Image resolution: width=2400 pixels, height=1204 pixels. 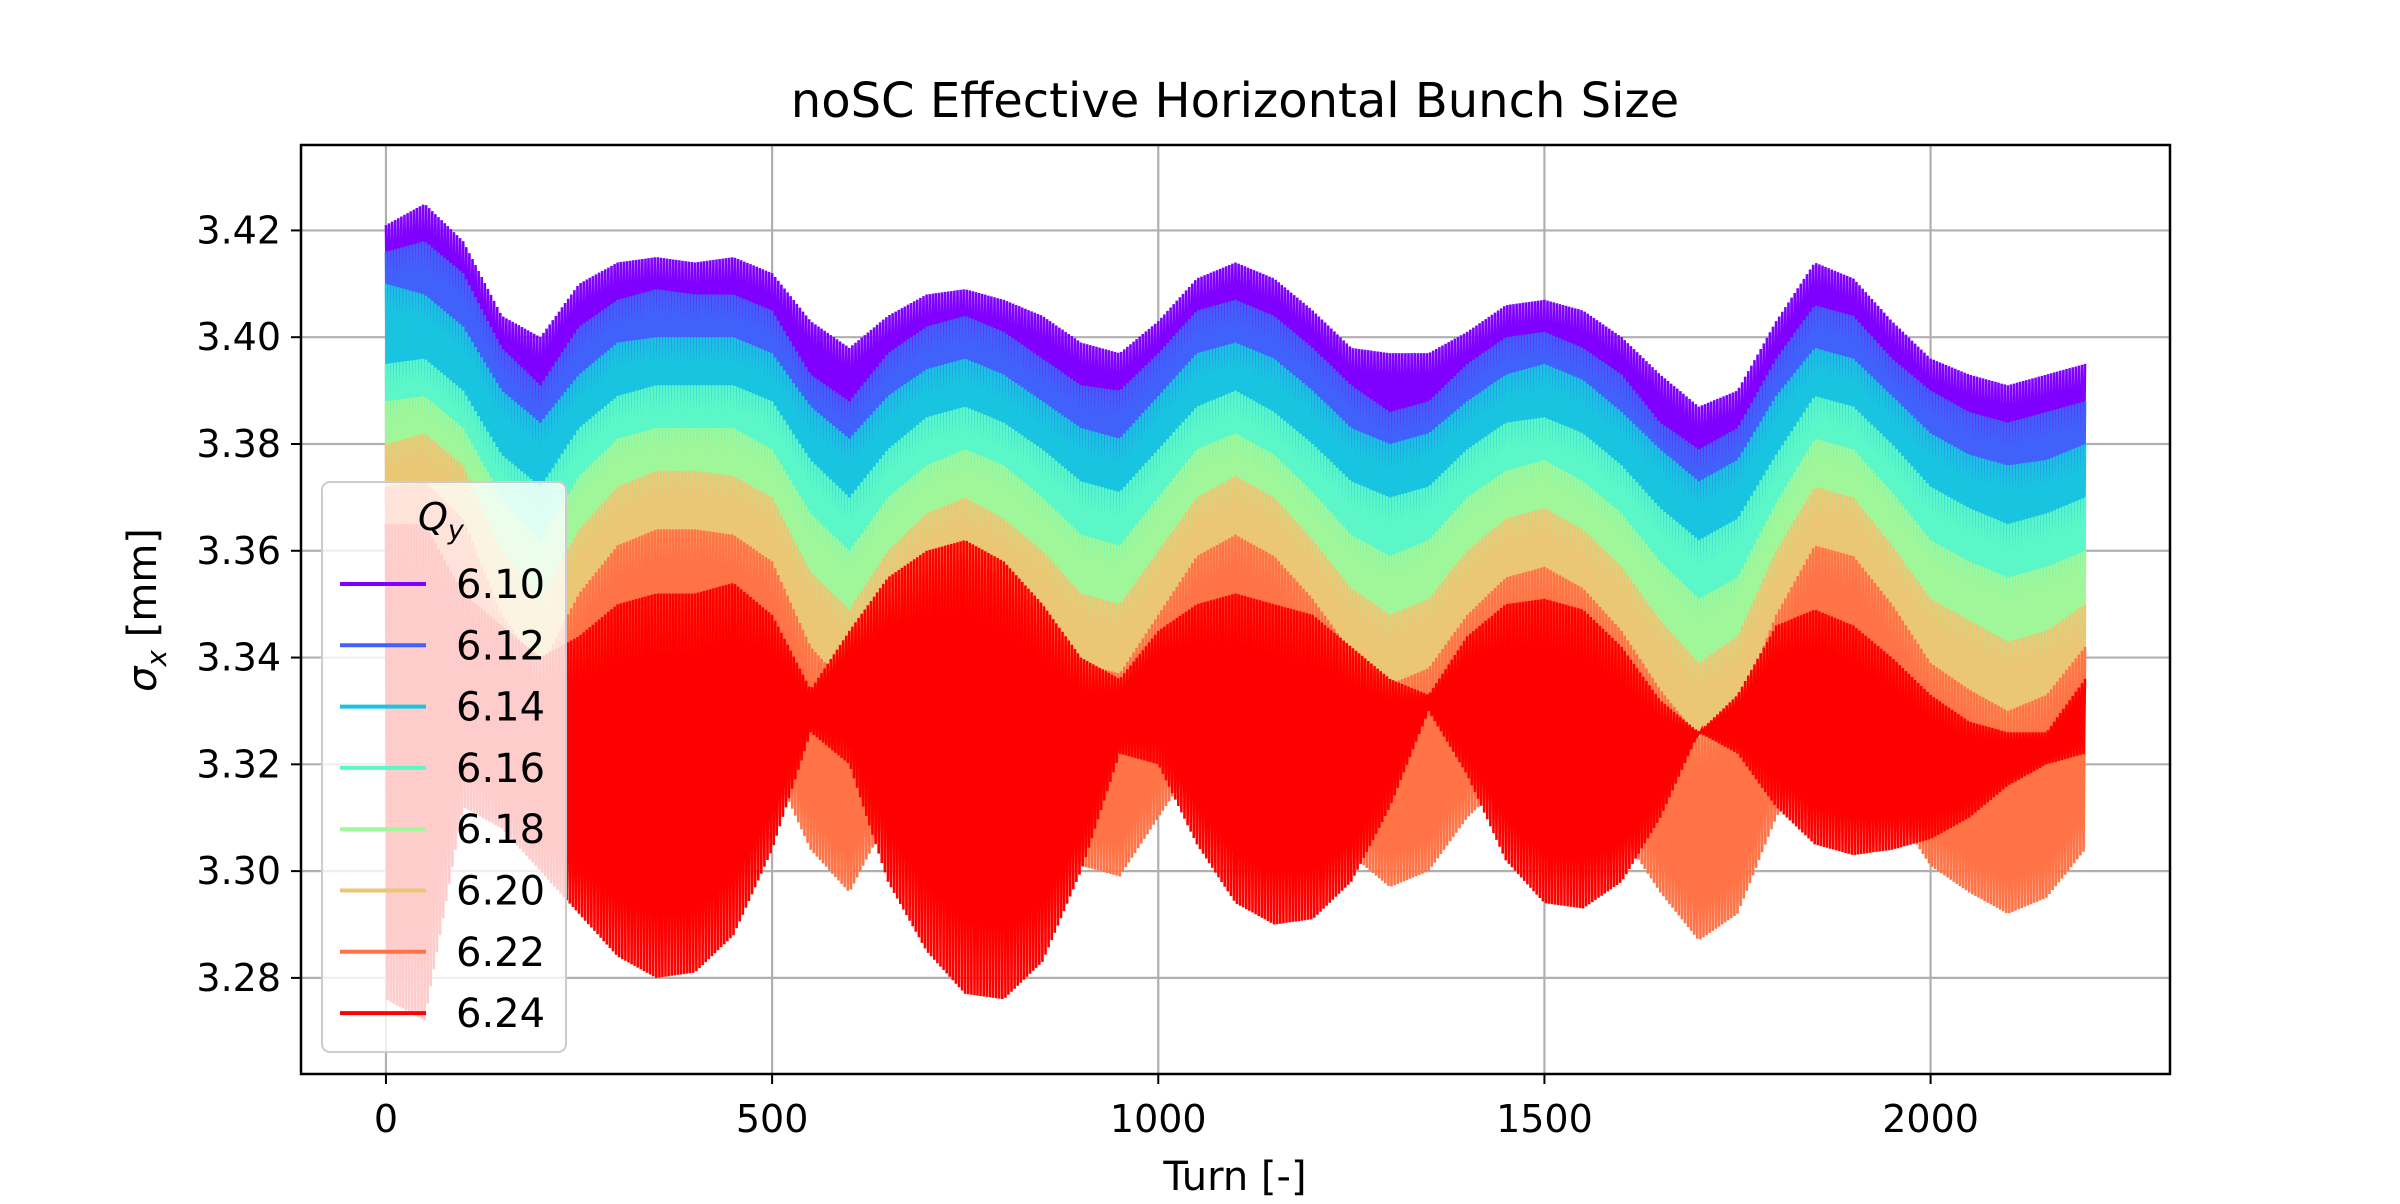 I want to click on legend-label: 6.20, so click(x=500, y=892).